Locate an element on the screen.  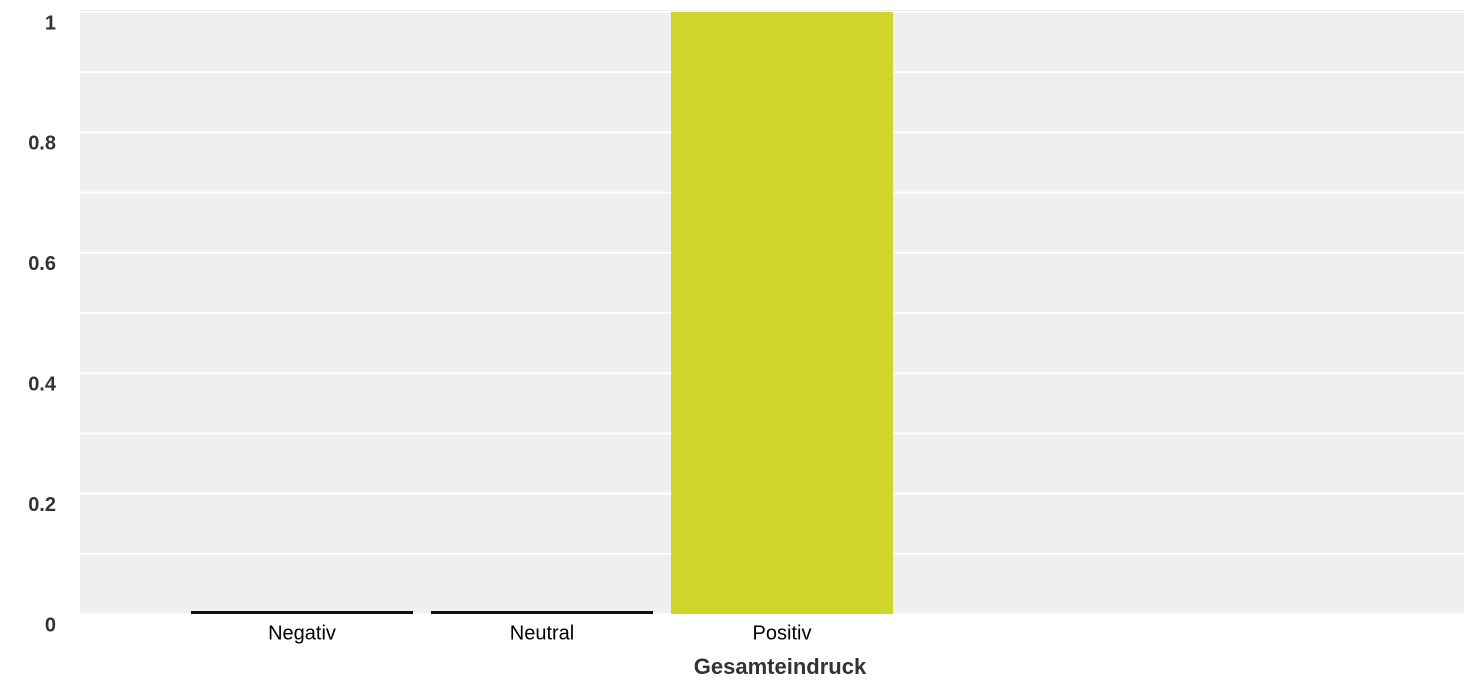
y-tick-label: 0 is located at coordinates (50, 625).